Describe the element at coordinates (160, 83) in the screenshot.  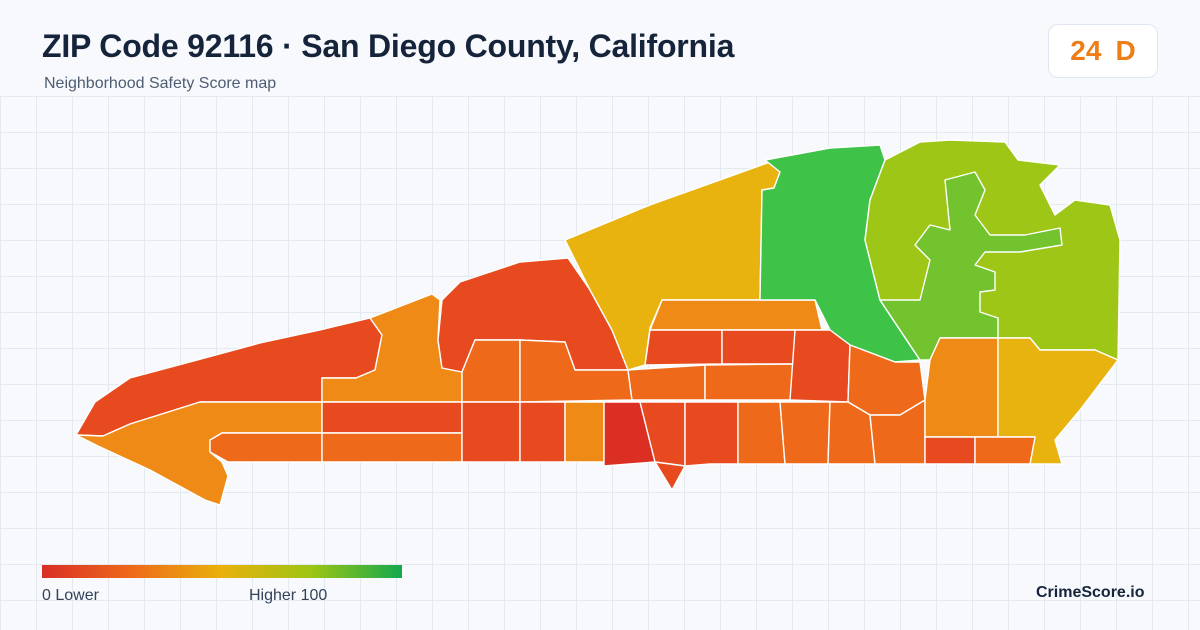
I see `page-subtitle: Neighborhood Safety Score map` at that location.